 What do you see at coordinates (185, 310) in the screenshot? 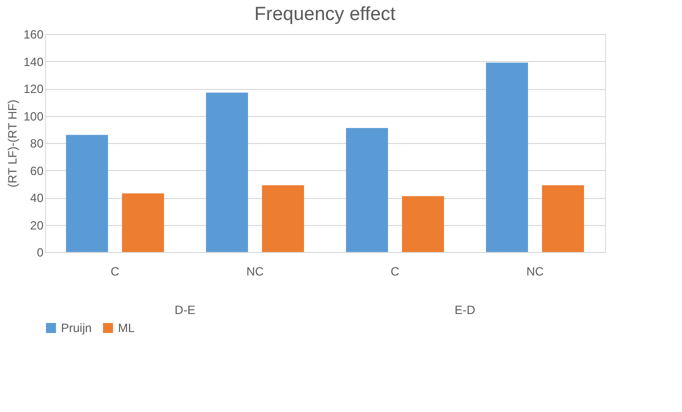
I see `text: D-E` at bounding box center [185, 310].